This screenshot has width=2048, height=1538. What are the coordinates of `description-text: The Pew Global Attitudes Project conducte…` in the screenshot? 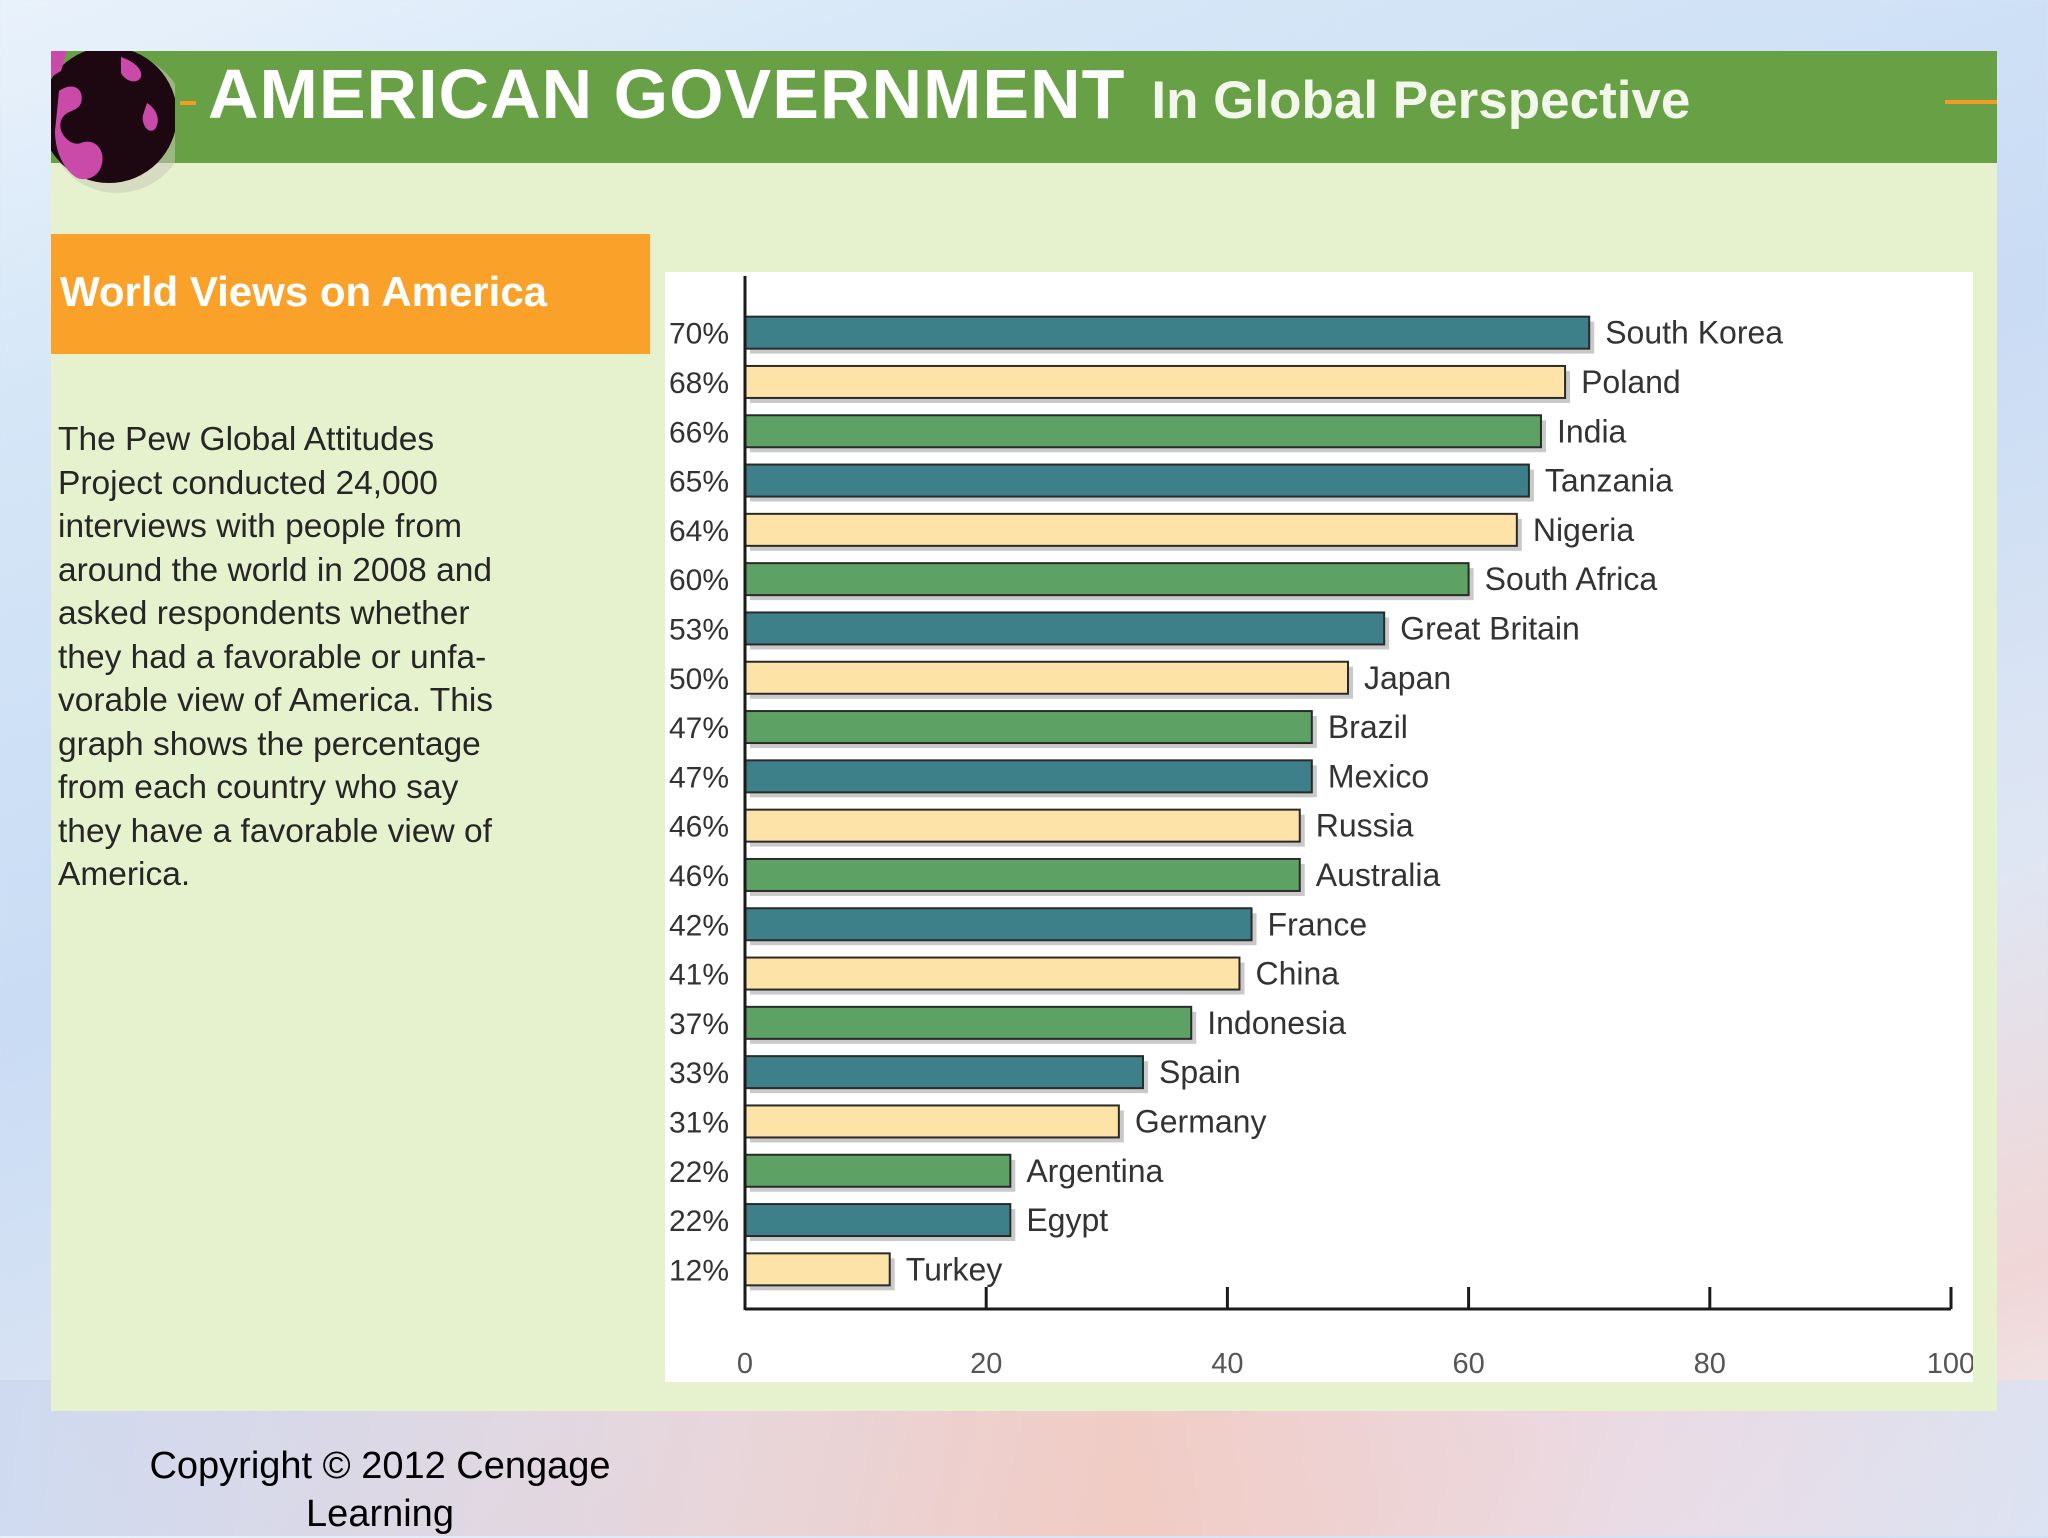 It's located at (318, 657).